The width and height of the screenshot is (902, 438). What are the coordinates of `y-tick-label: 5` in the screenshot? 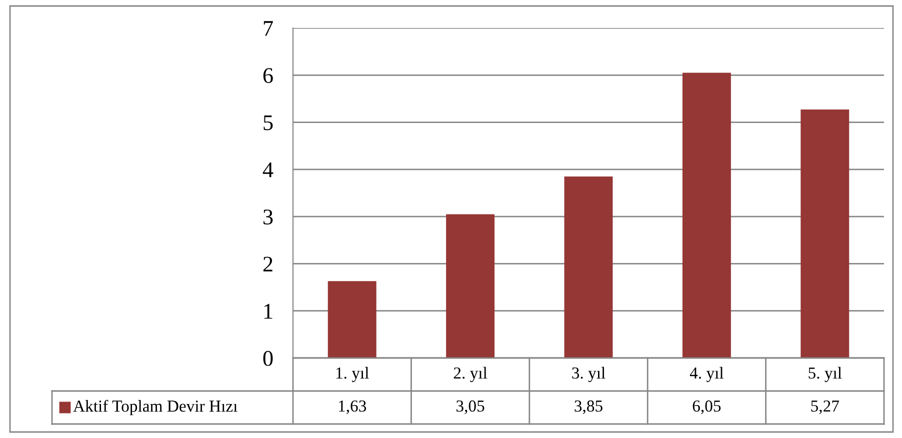 It's located at (268, 122).